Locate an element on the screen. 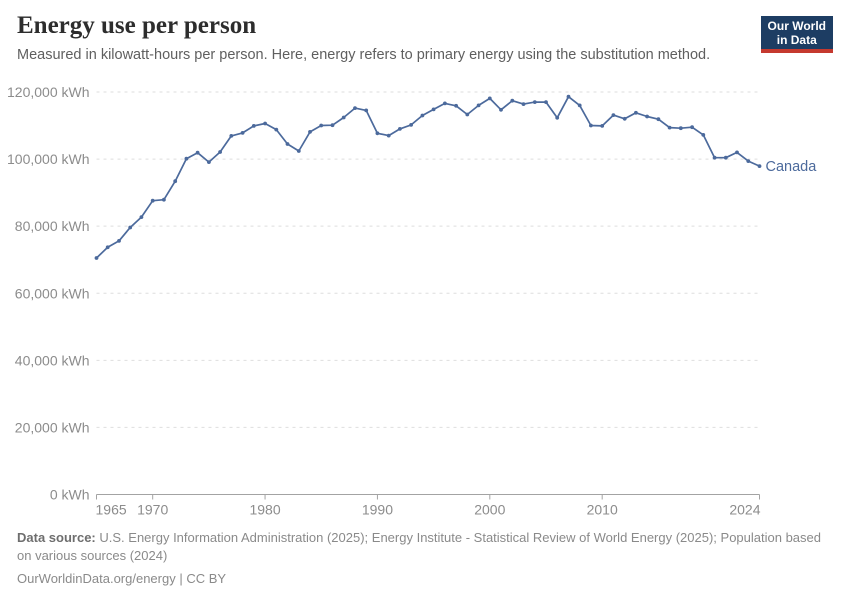 The image size is (850, 600). owid-logo: Our World in Data is located at coordinates (796, 34).